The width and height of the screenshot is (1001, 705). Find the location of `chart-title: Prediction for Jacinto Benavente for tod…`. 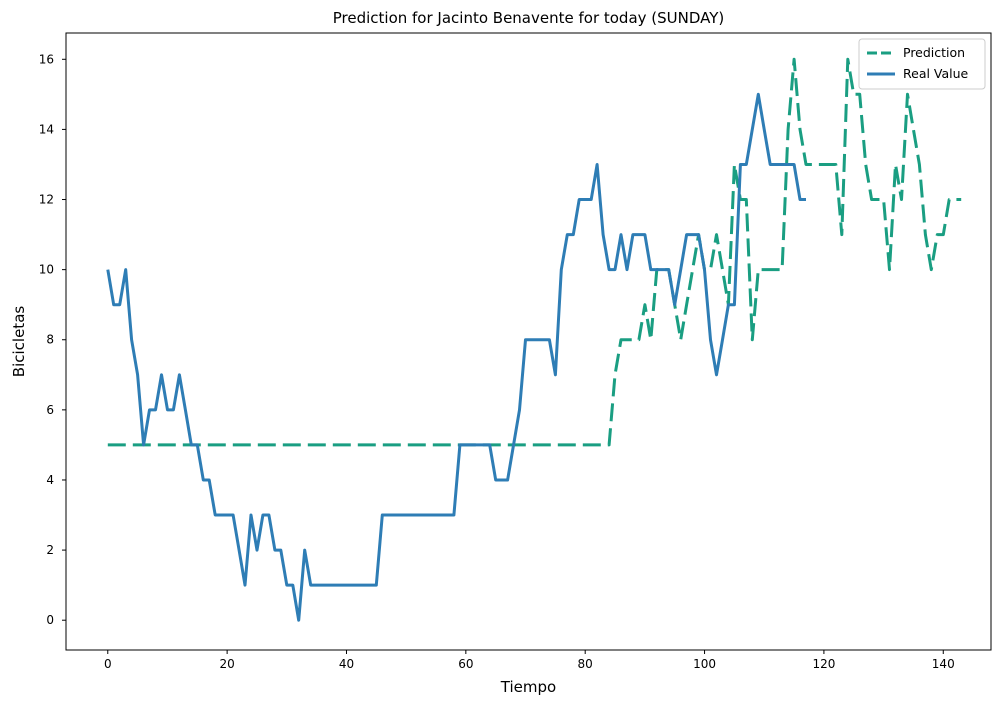

chart-title: Prediction for Jacinto Benavente for tod… is located at coordinates (529, 18).